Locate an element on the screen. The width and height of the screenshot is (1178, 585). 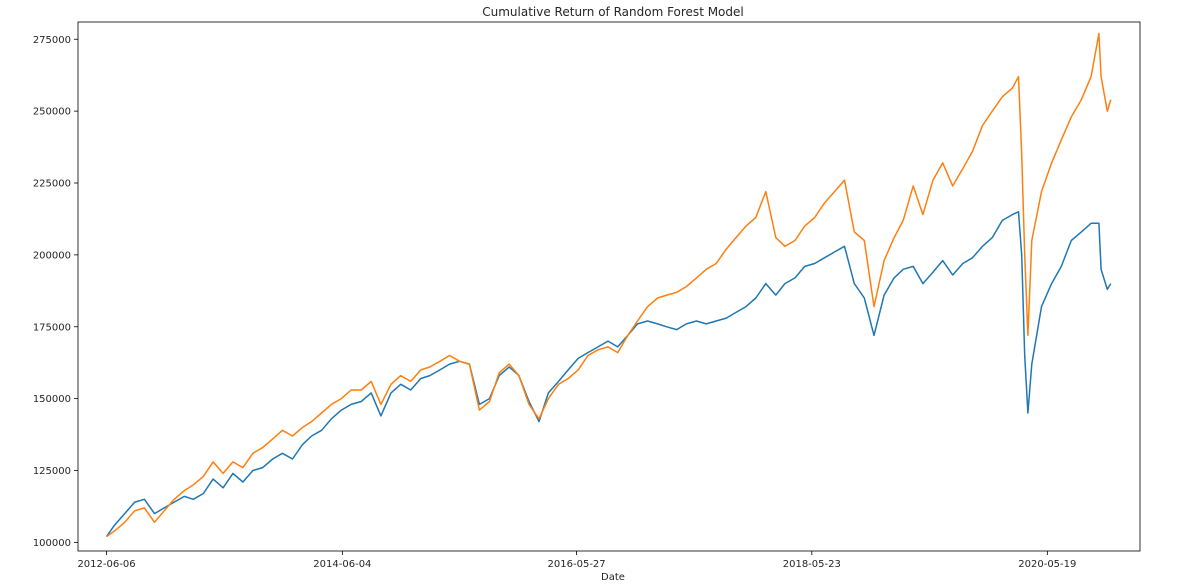
y-tick-label: 100000 is located at coordinates (52, 543).